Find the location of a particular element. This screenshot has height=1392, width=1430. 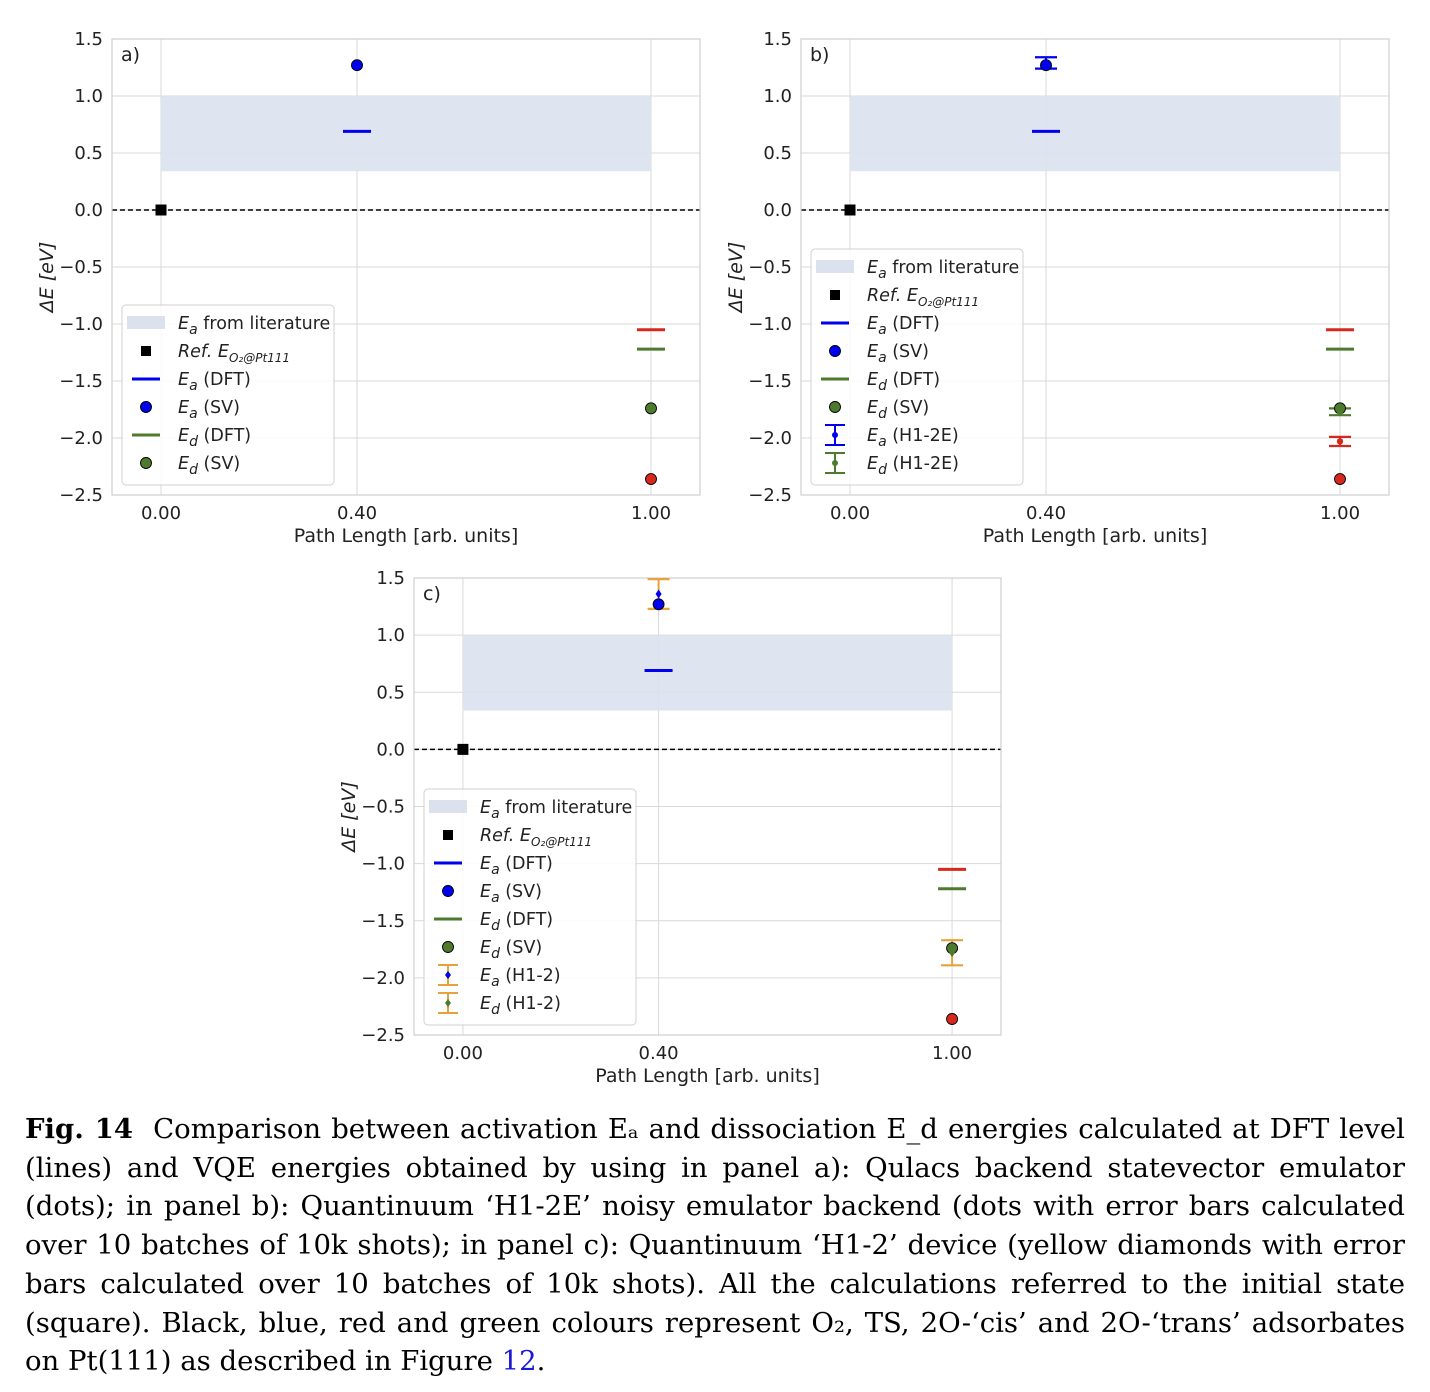

legend-label: Ea (H1-2E) is located at coordinates (913, 438).